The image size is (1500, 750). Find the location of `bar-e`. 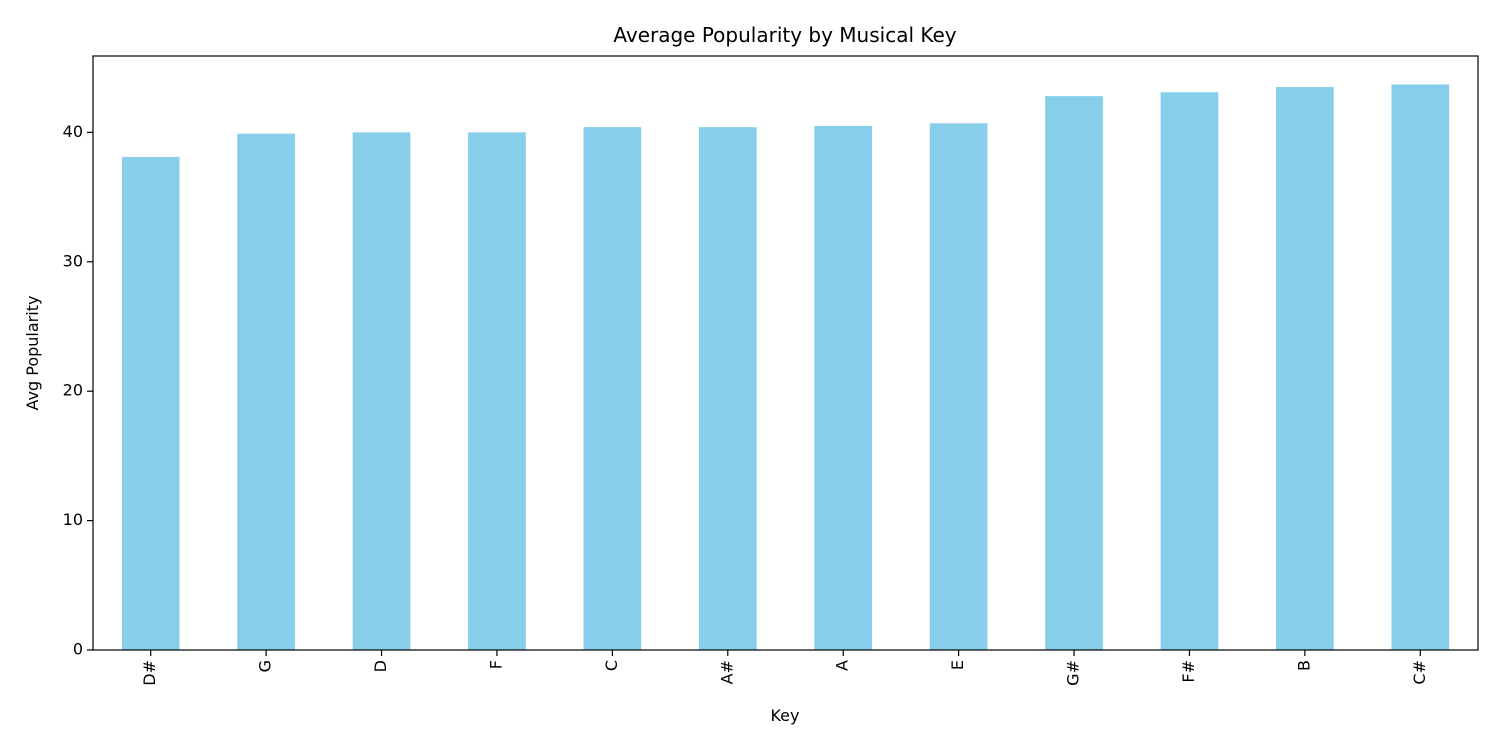

bar-e is located at coordinates (958, 386).